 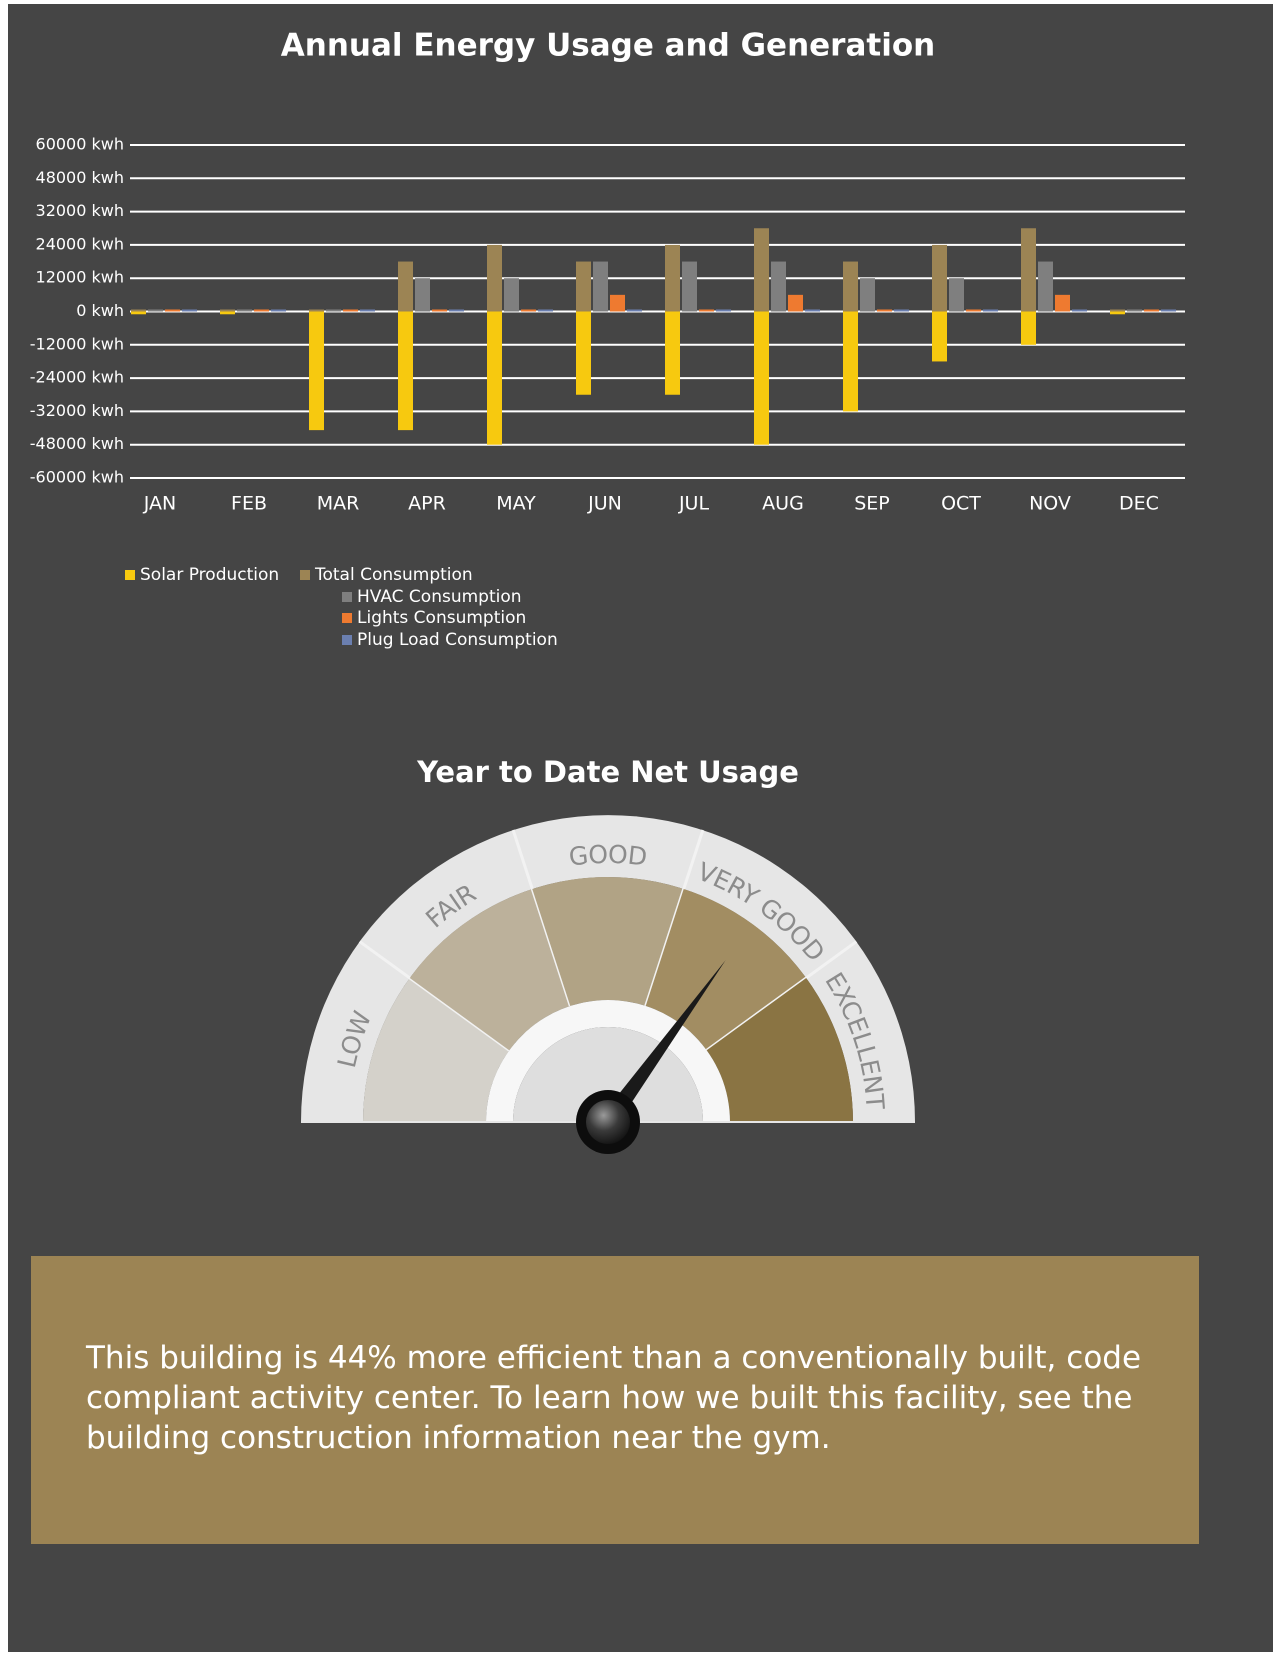 What do you see at coordinates (1139, 504) in the screenshot?
I see `x-tick-label: DEC` at bounding box center [1139, 504].